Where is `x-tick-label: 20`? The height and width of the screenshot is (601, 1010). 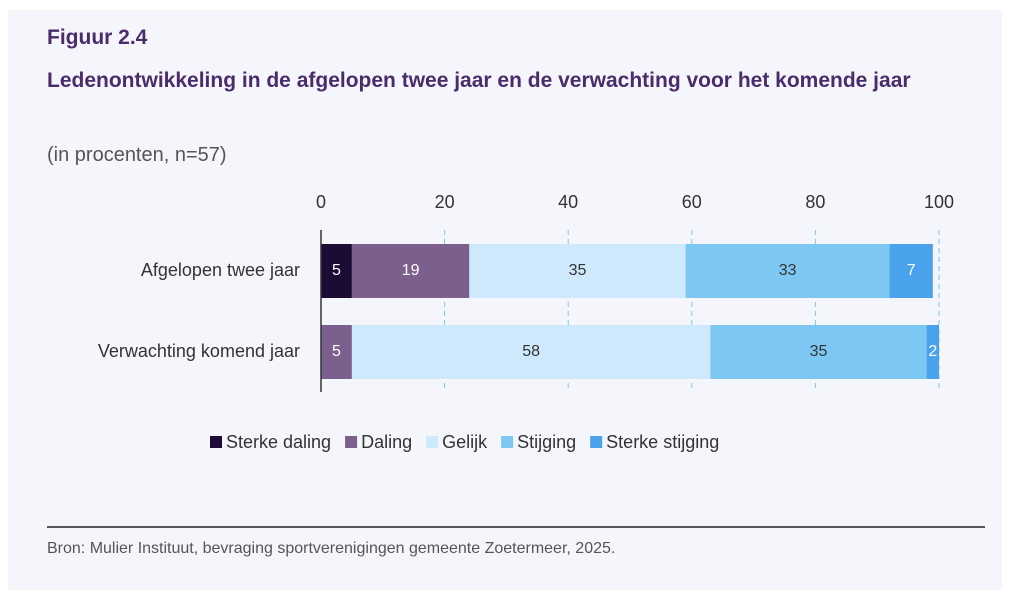
x-tick-label: 20 is located at coordinates (445, 202).